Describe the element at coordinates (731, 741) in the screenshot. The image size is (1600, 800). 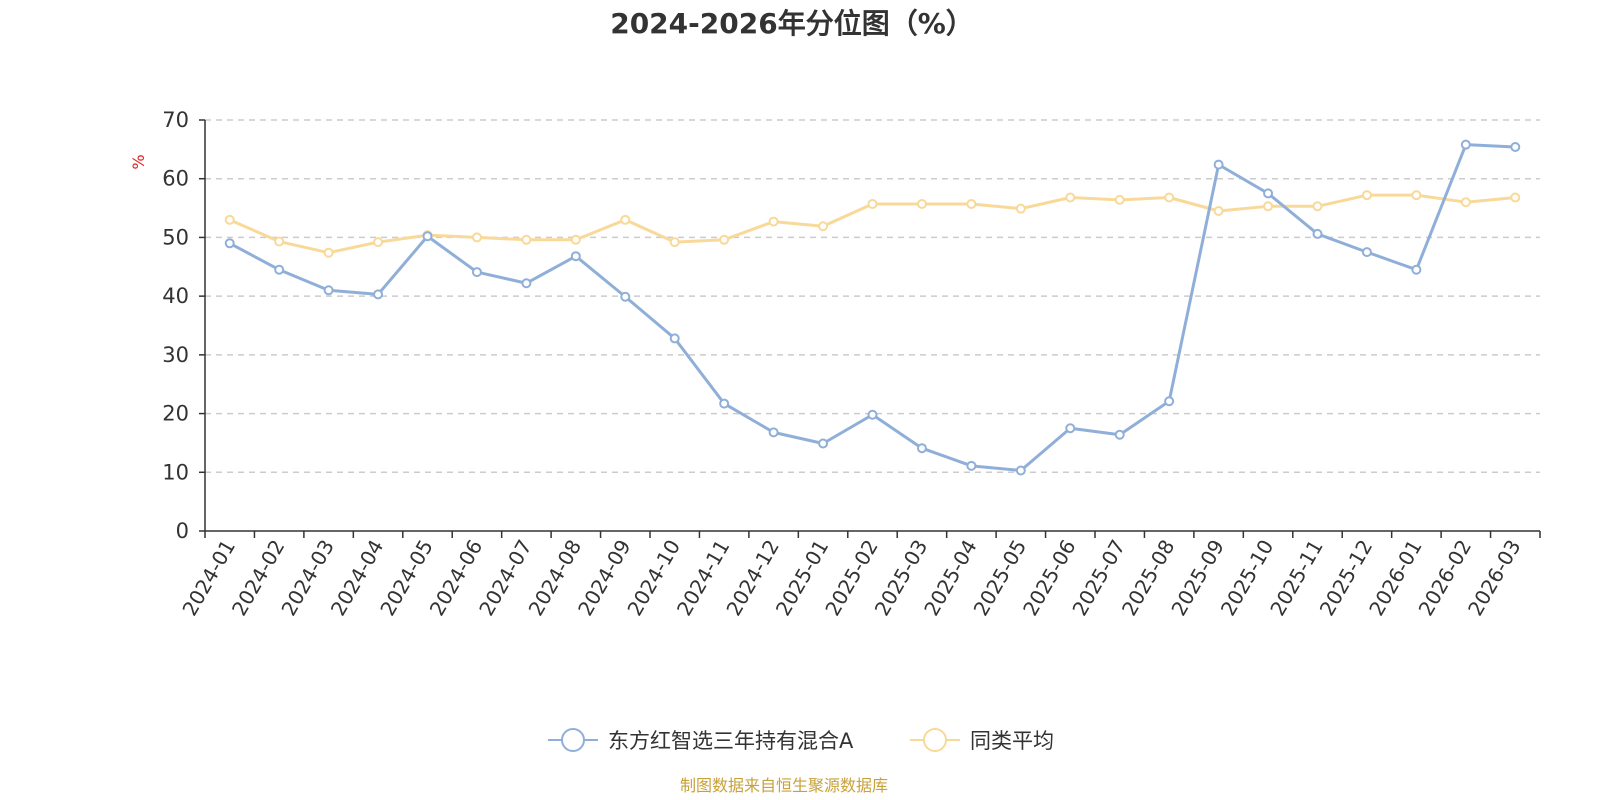
I see `legend-label: 东方红智选三年持有混合A` at that location.